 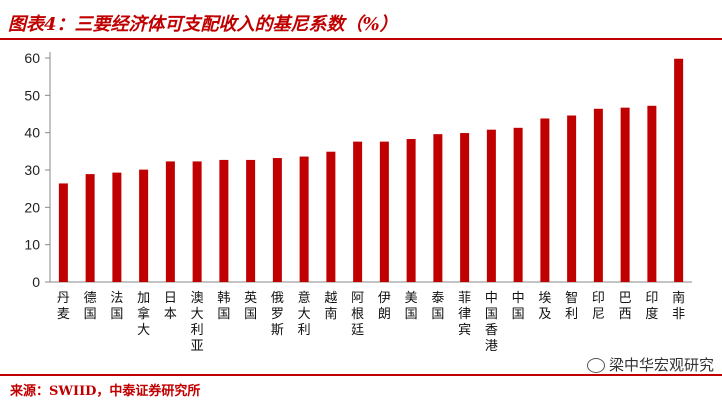 What do you see at coordinates (116, 306) in the screenshot?
I see `category-label: 法国` at bounding box center [116, 306].